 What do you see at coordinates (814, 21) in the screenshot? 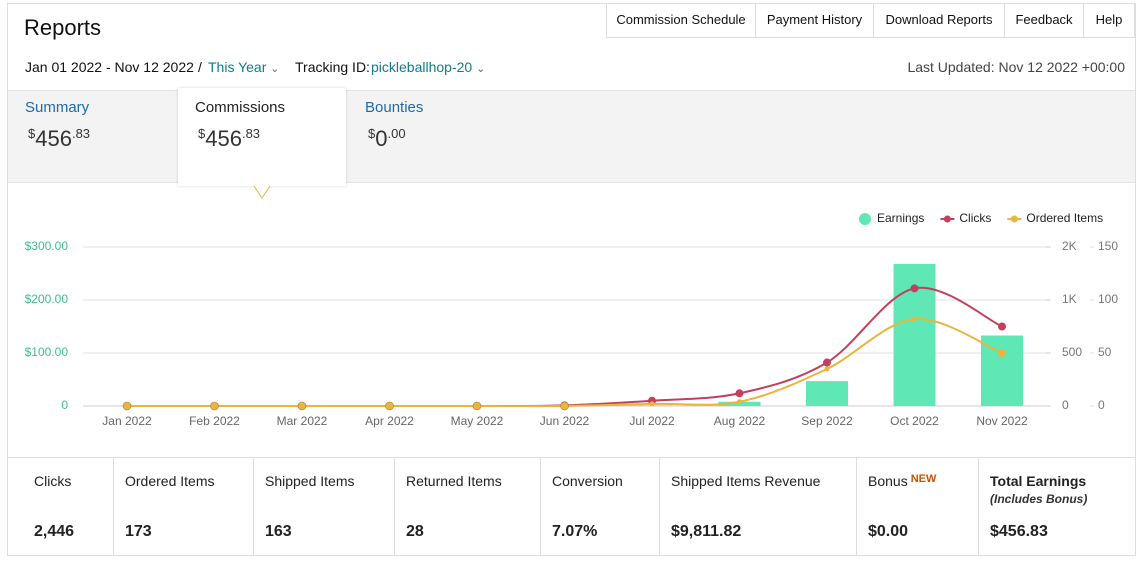
I see `nav-item: Payment History` at bounding box center [814, 21].